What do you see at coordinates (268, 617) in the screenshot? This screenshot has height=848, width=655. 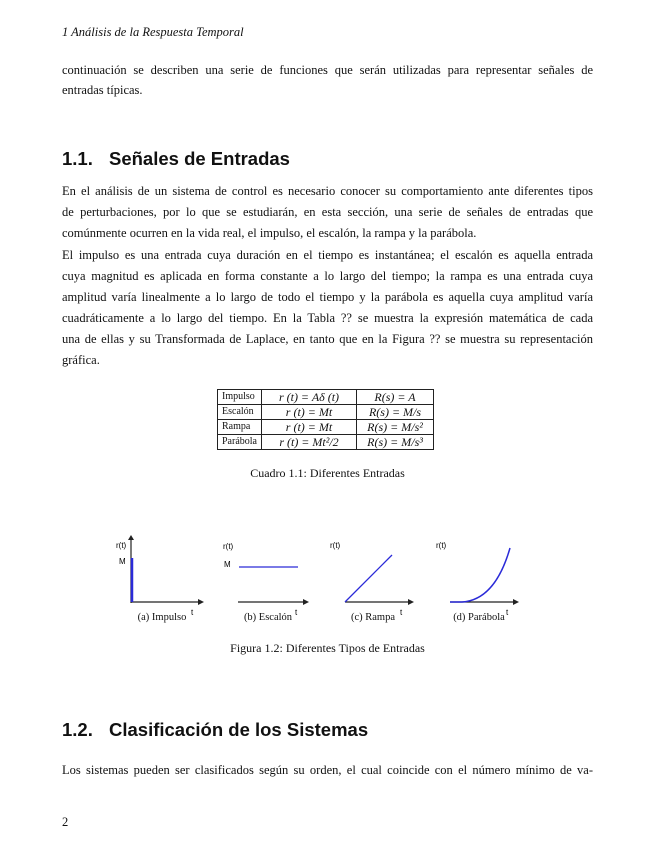 I see `subcaption-step: (b) Escalón` at bounding box center [268, 617].